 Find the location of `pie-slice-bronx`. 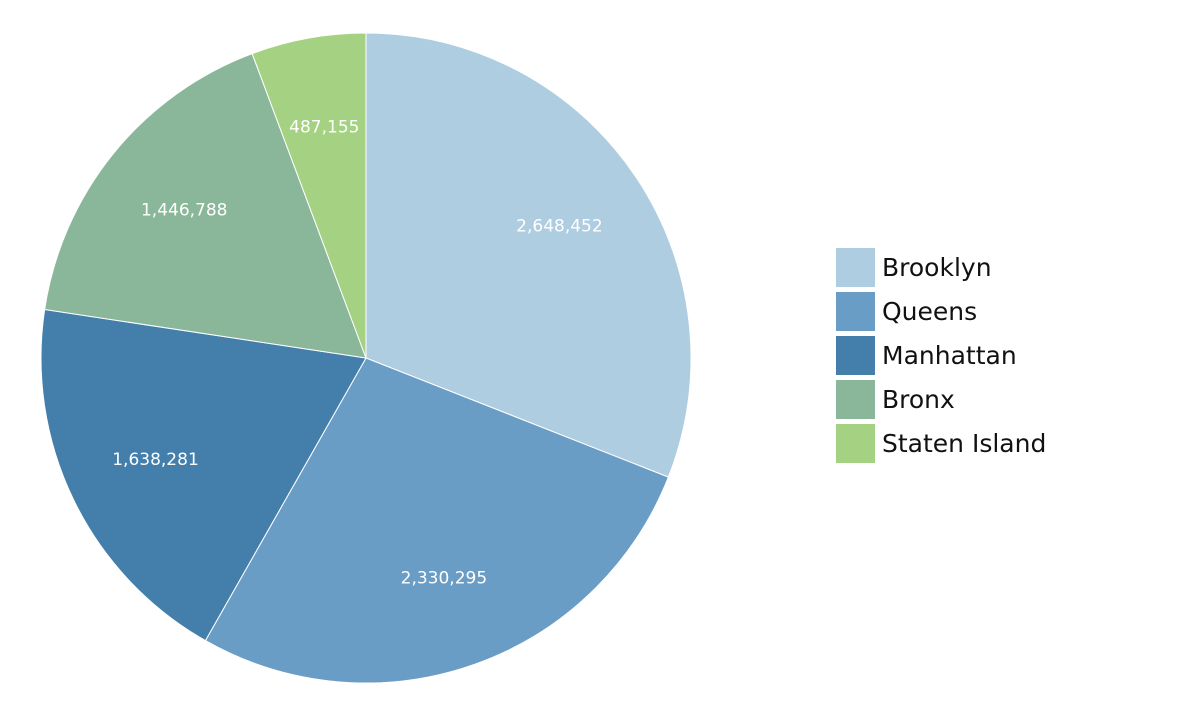

pie-slice-bronx is located at coordinates (205, 205).